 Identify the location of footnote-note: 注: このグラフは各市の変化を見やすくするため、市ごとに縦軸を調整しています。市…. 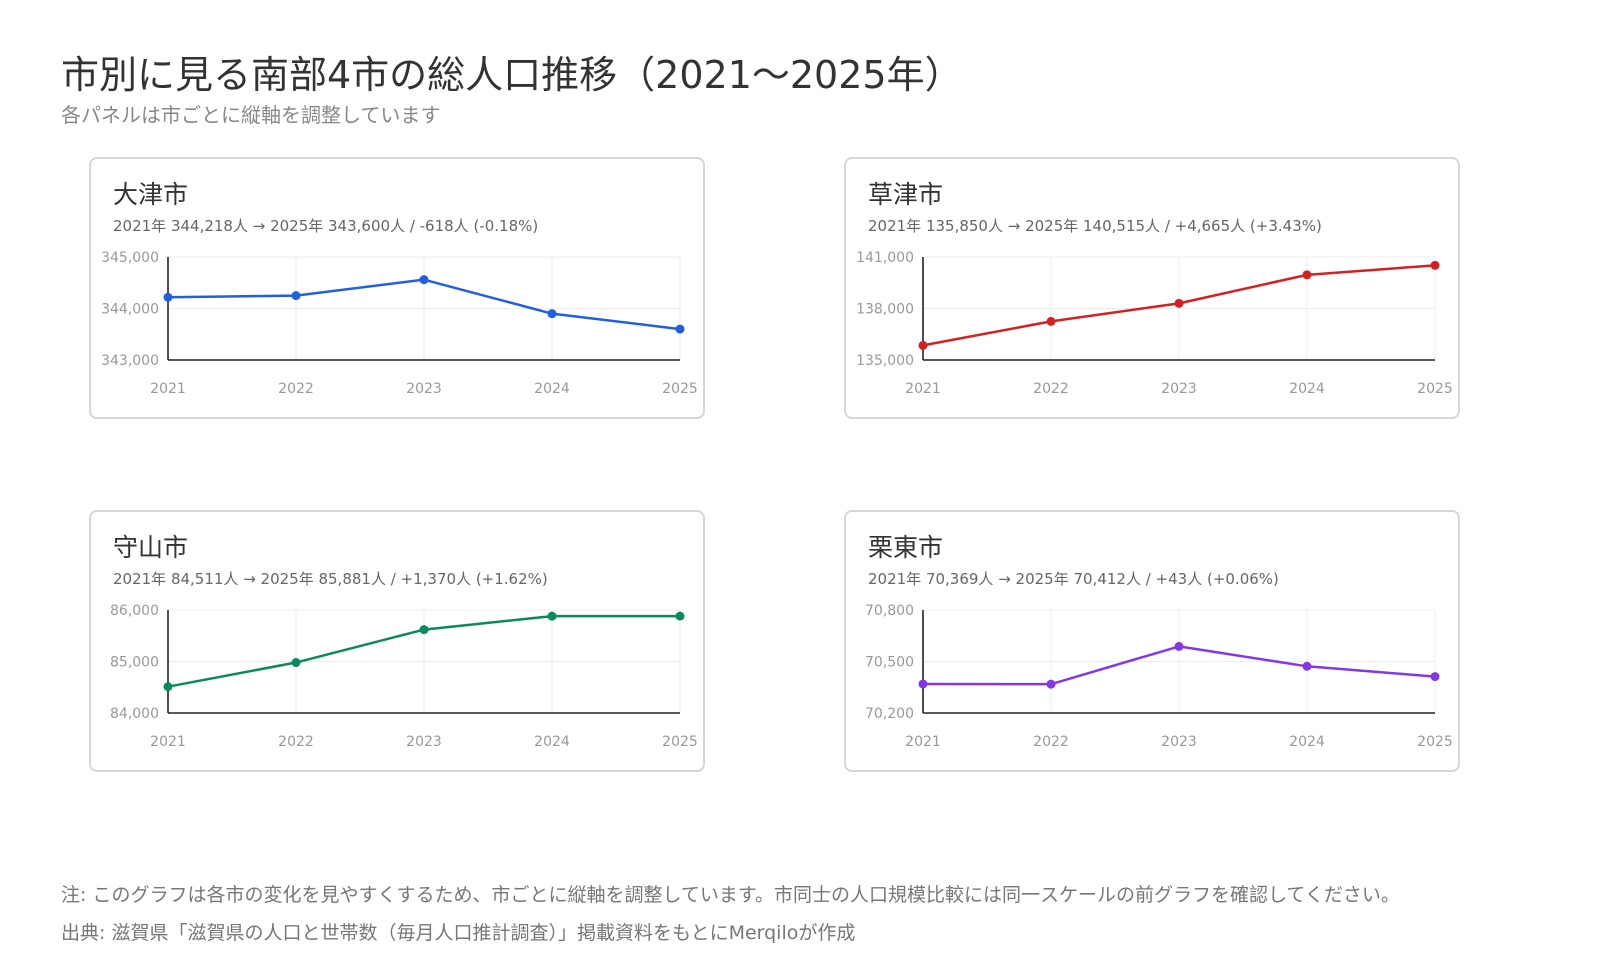
(730, 895).